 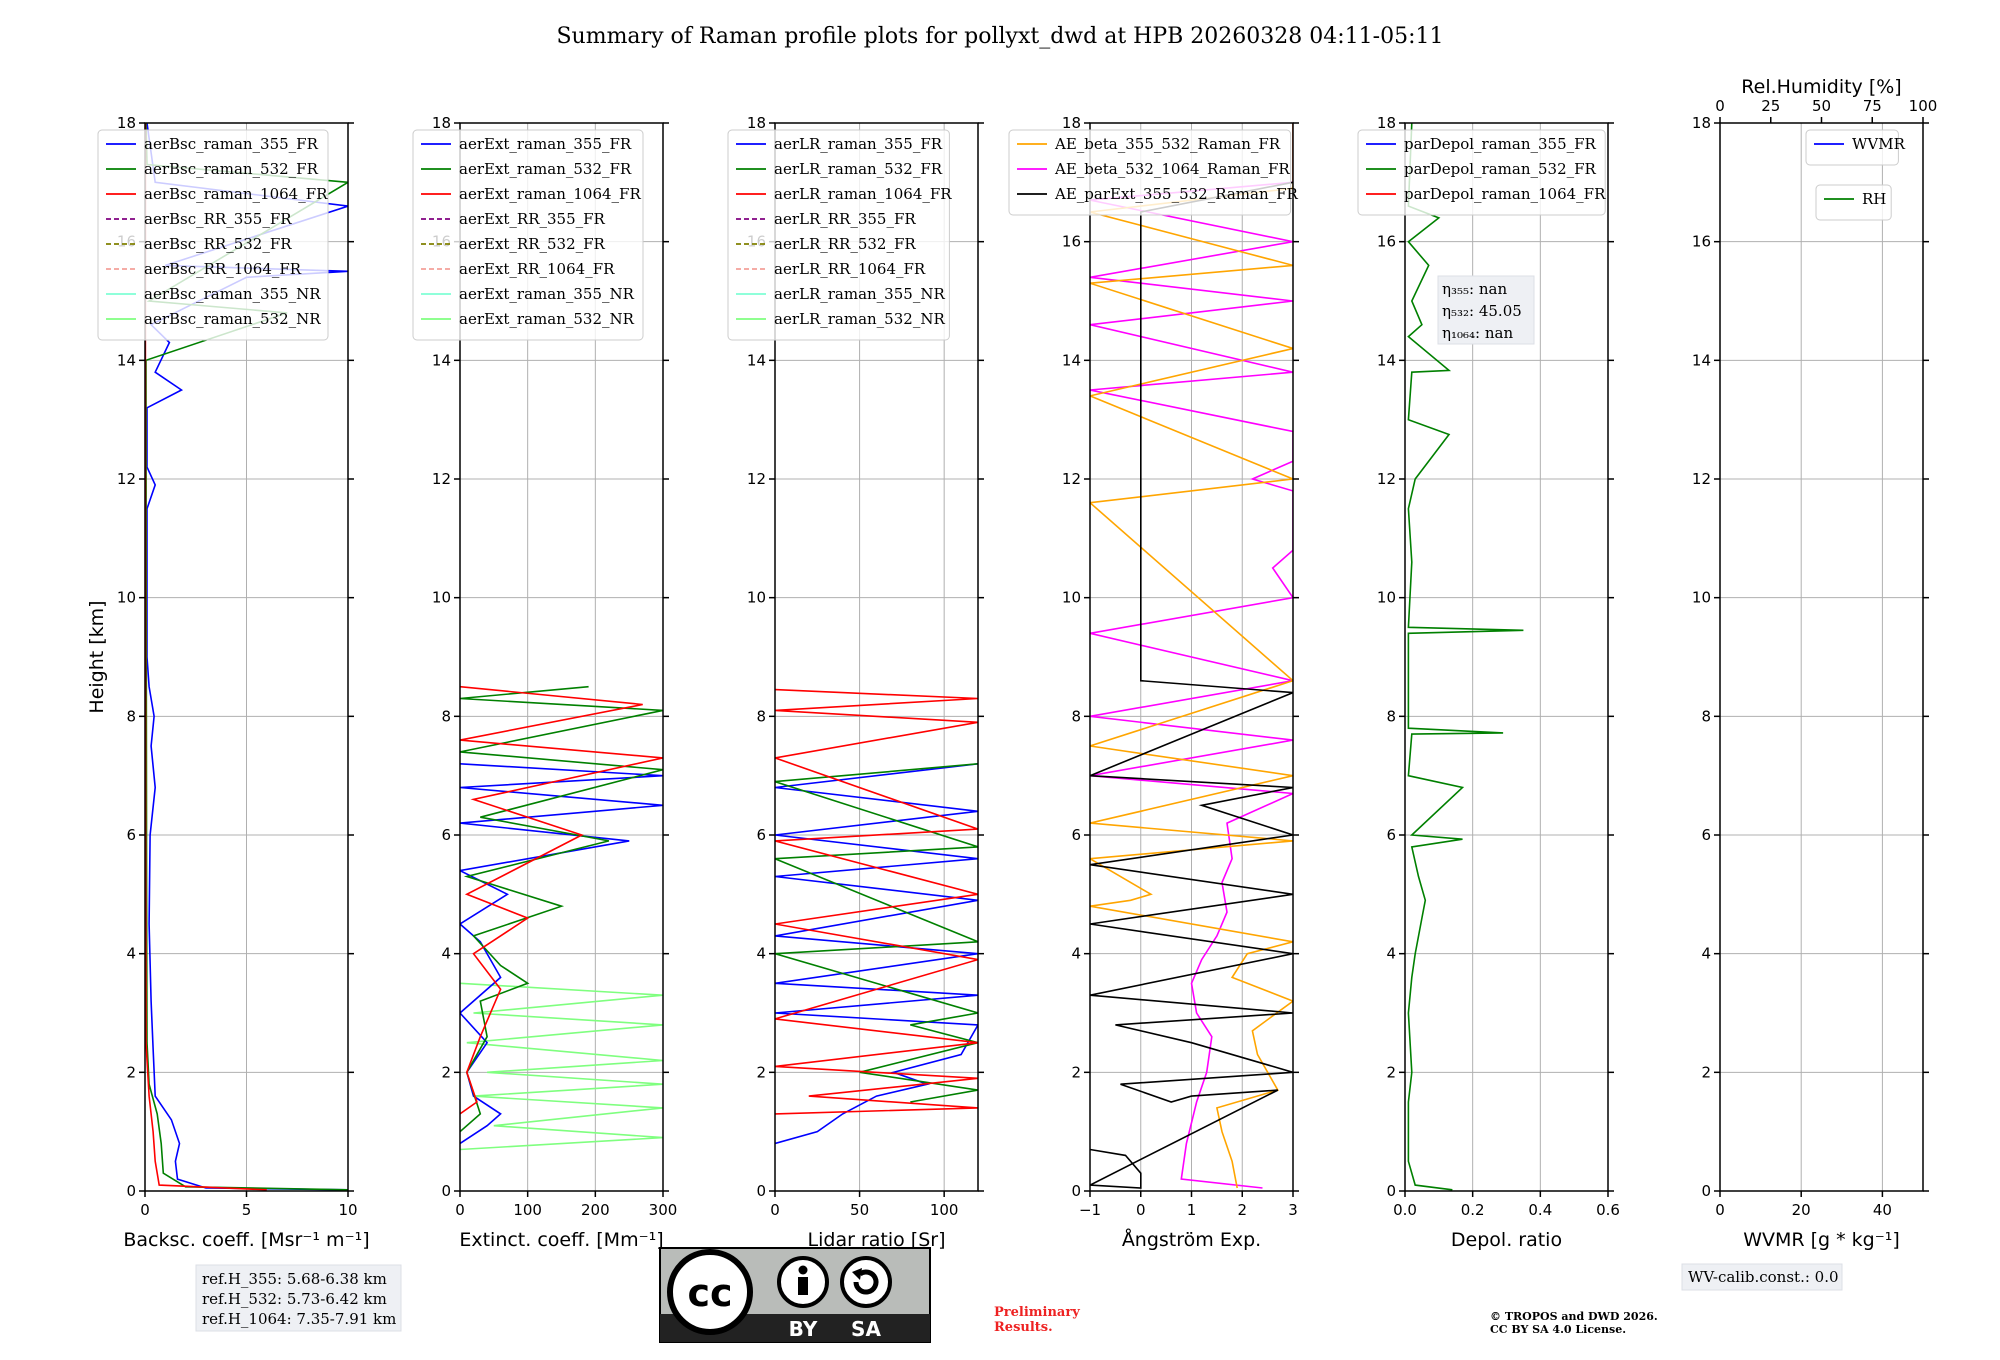 What do you see at coordinates (858, 144) in the screenshot?
I see `legend-label: aerLR_raman_355_FR` at bounding box center [858, 144].